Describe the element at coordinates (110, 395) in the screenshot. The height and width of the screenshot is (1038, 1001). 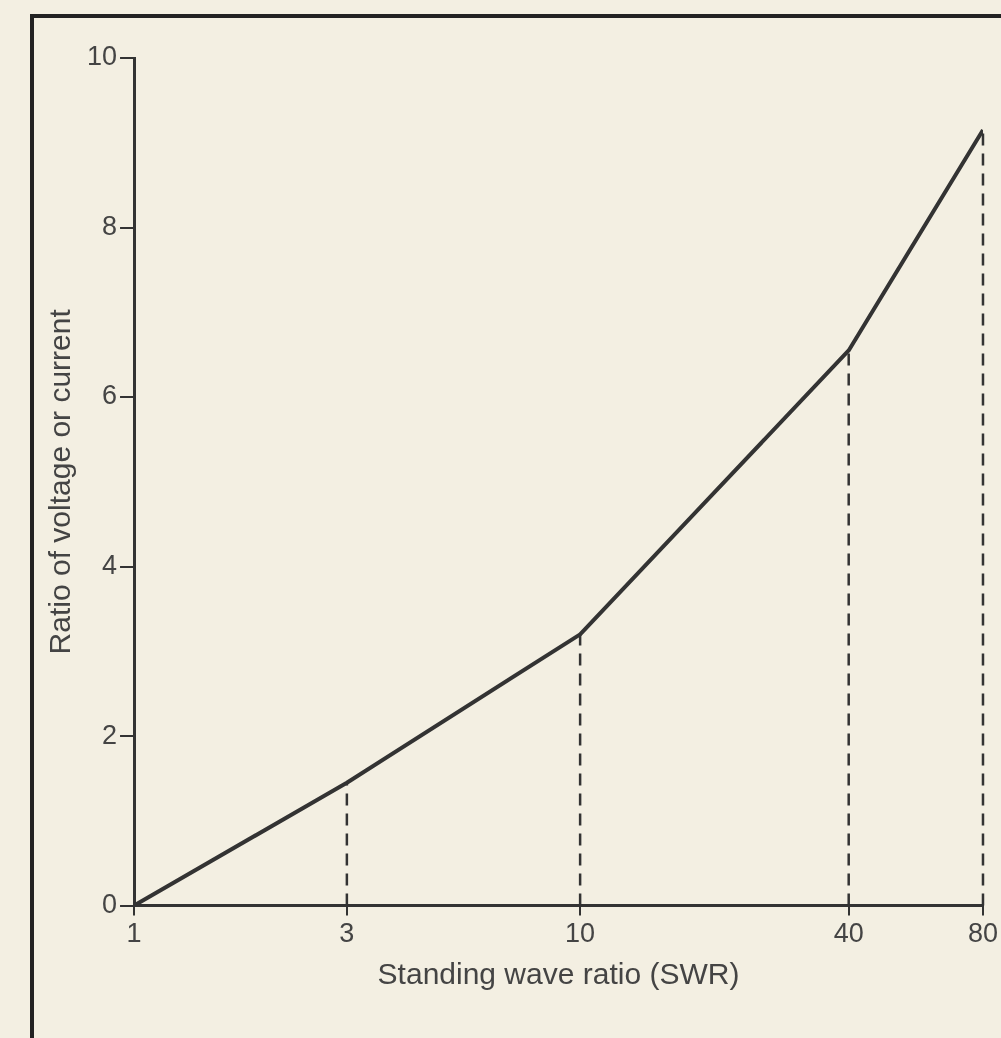
I see `y-tick-label: 6` at that location.